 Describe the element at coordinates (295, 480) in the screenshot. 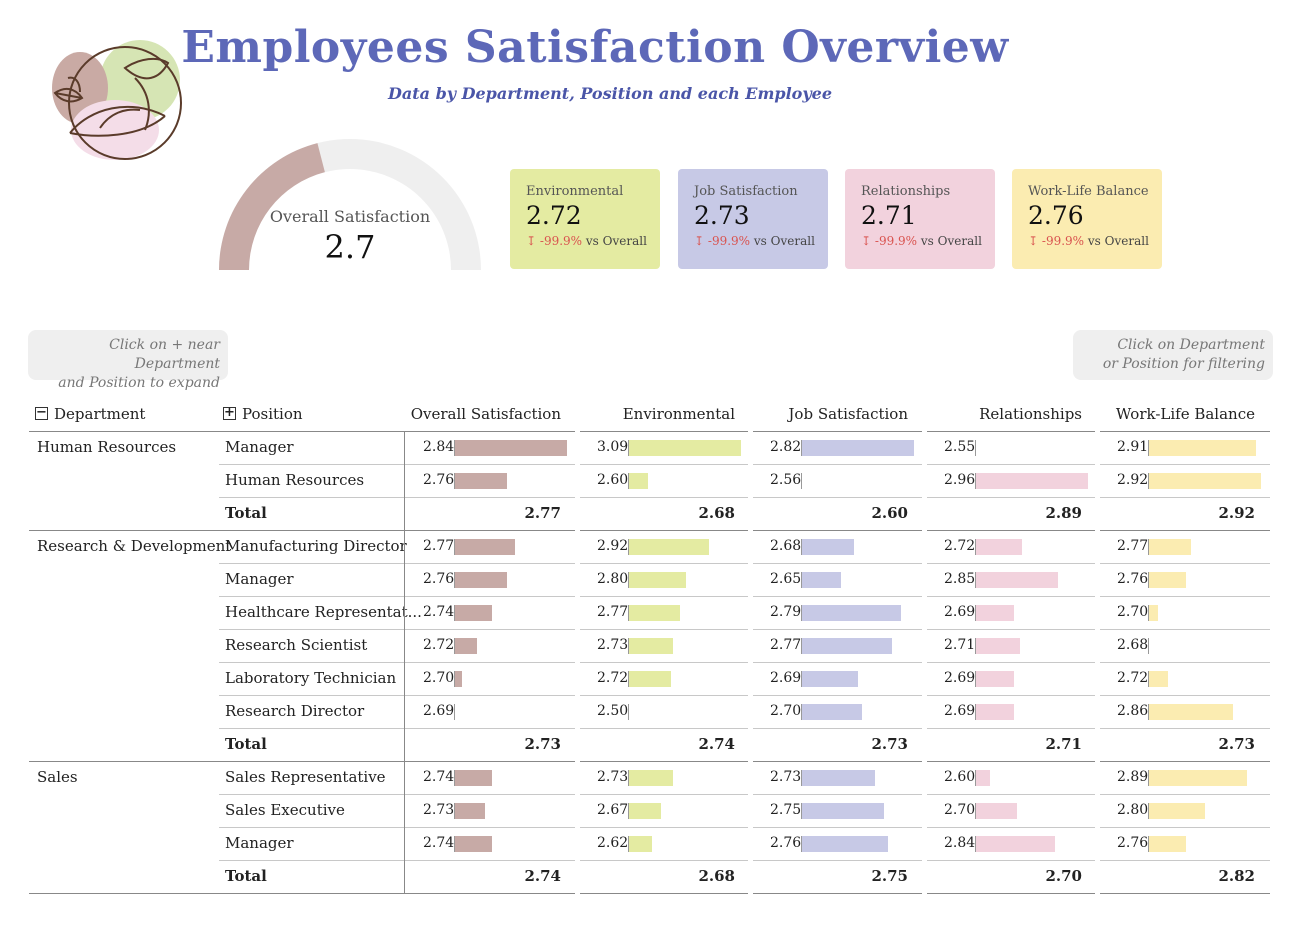

I see `position-cell: Human Resources` at that location.